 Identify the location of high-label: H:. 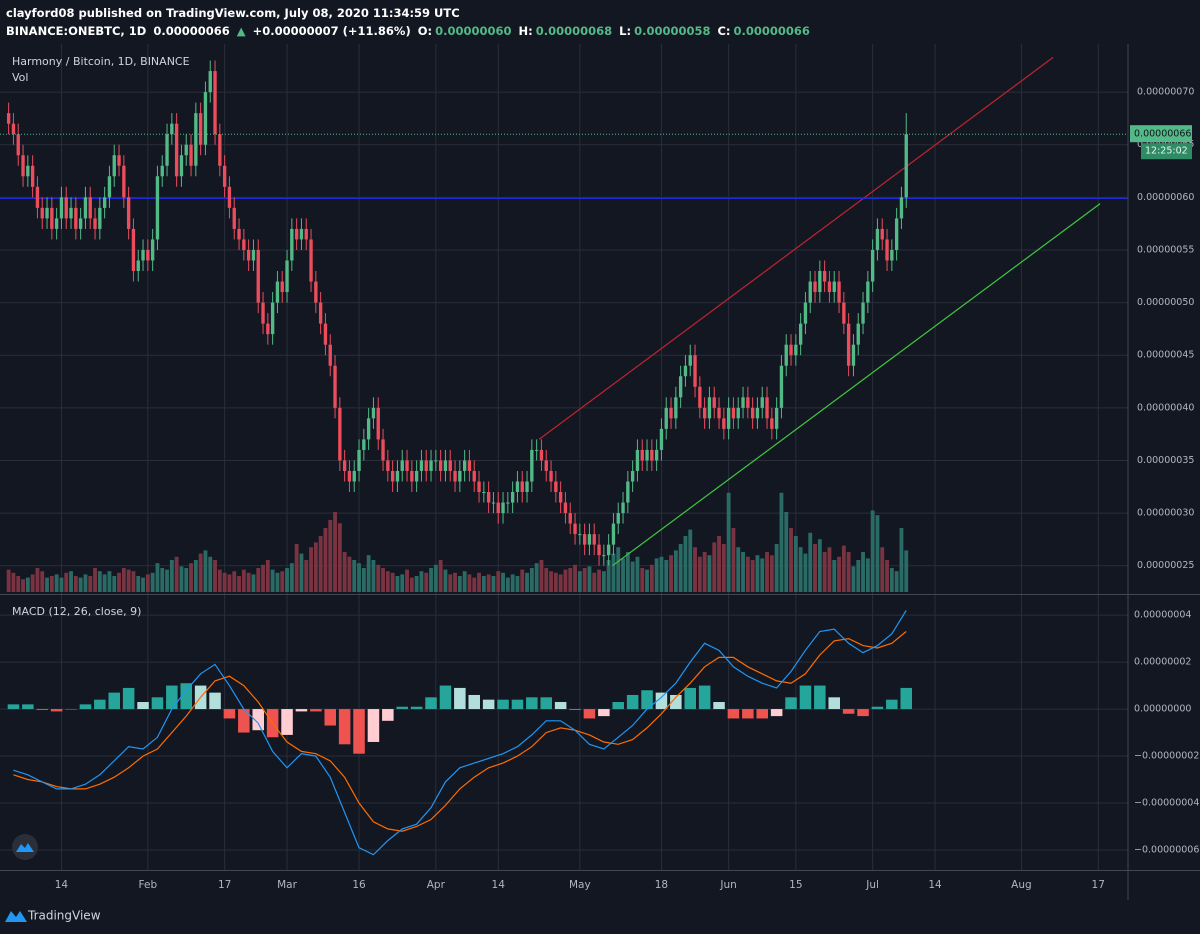
(525, 31).